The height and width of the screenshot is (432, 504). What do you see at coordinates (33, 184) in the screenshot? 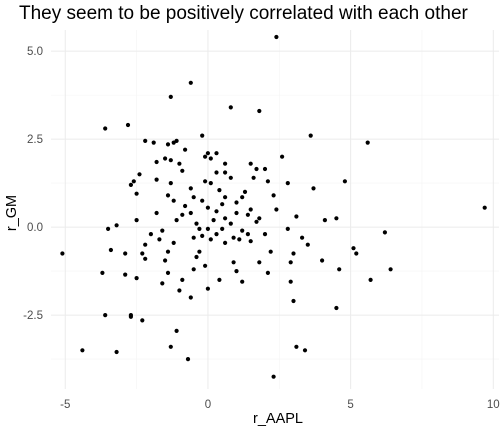
I see `y-axis-tick-labels: -2.5 0.0 2.5 5.0` at bounding box center [33, 184].